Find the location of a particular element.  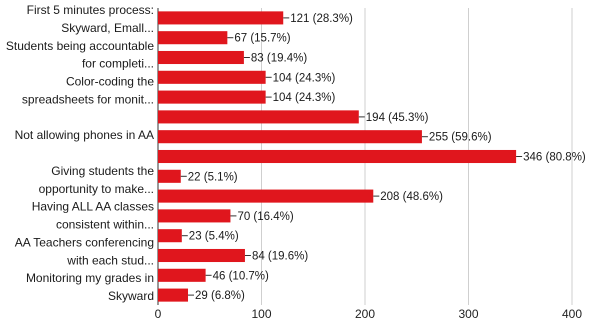

data-label: 29 (6.8%) is located at coordinates (220, 296).